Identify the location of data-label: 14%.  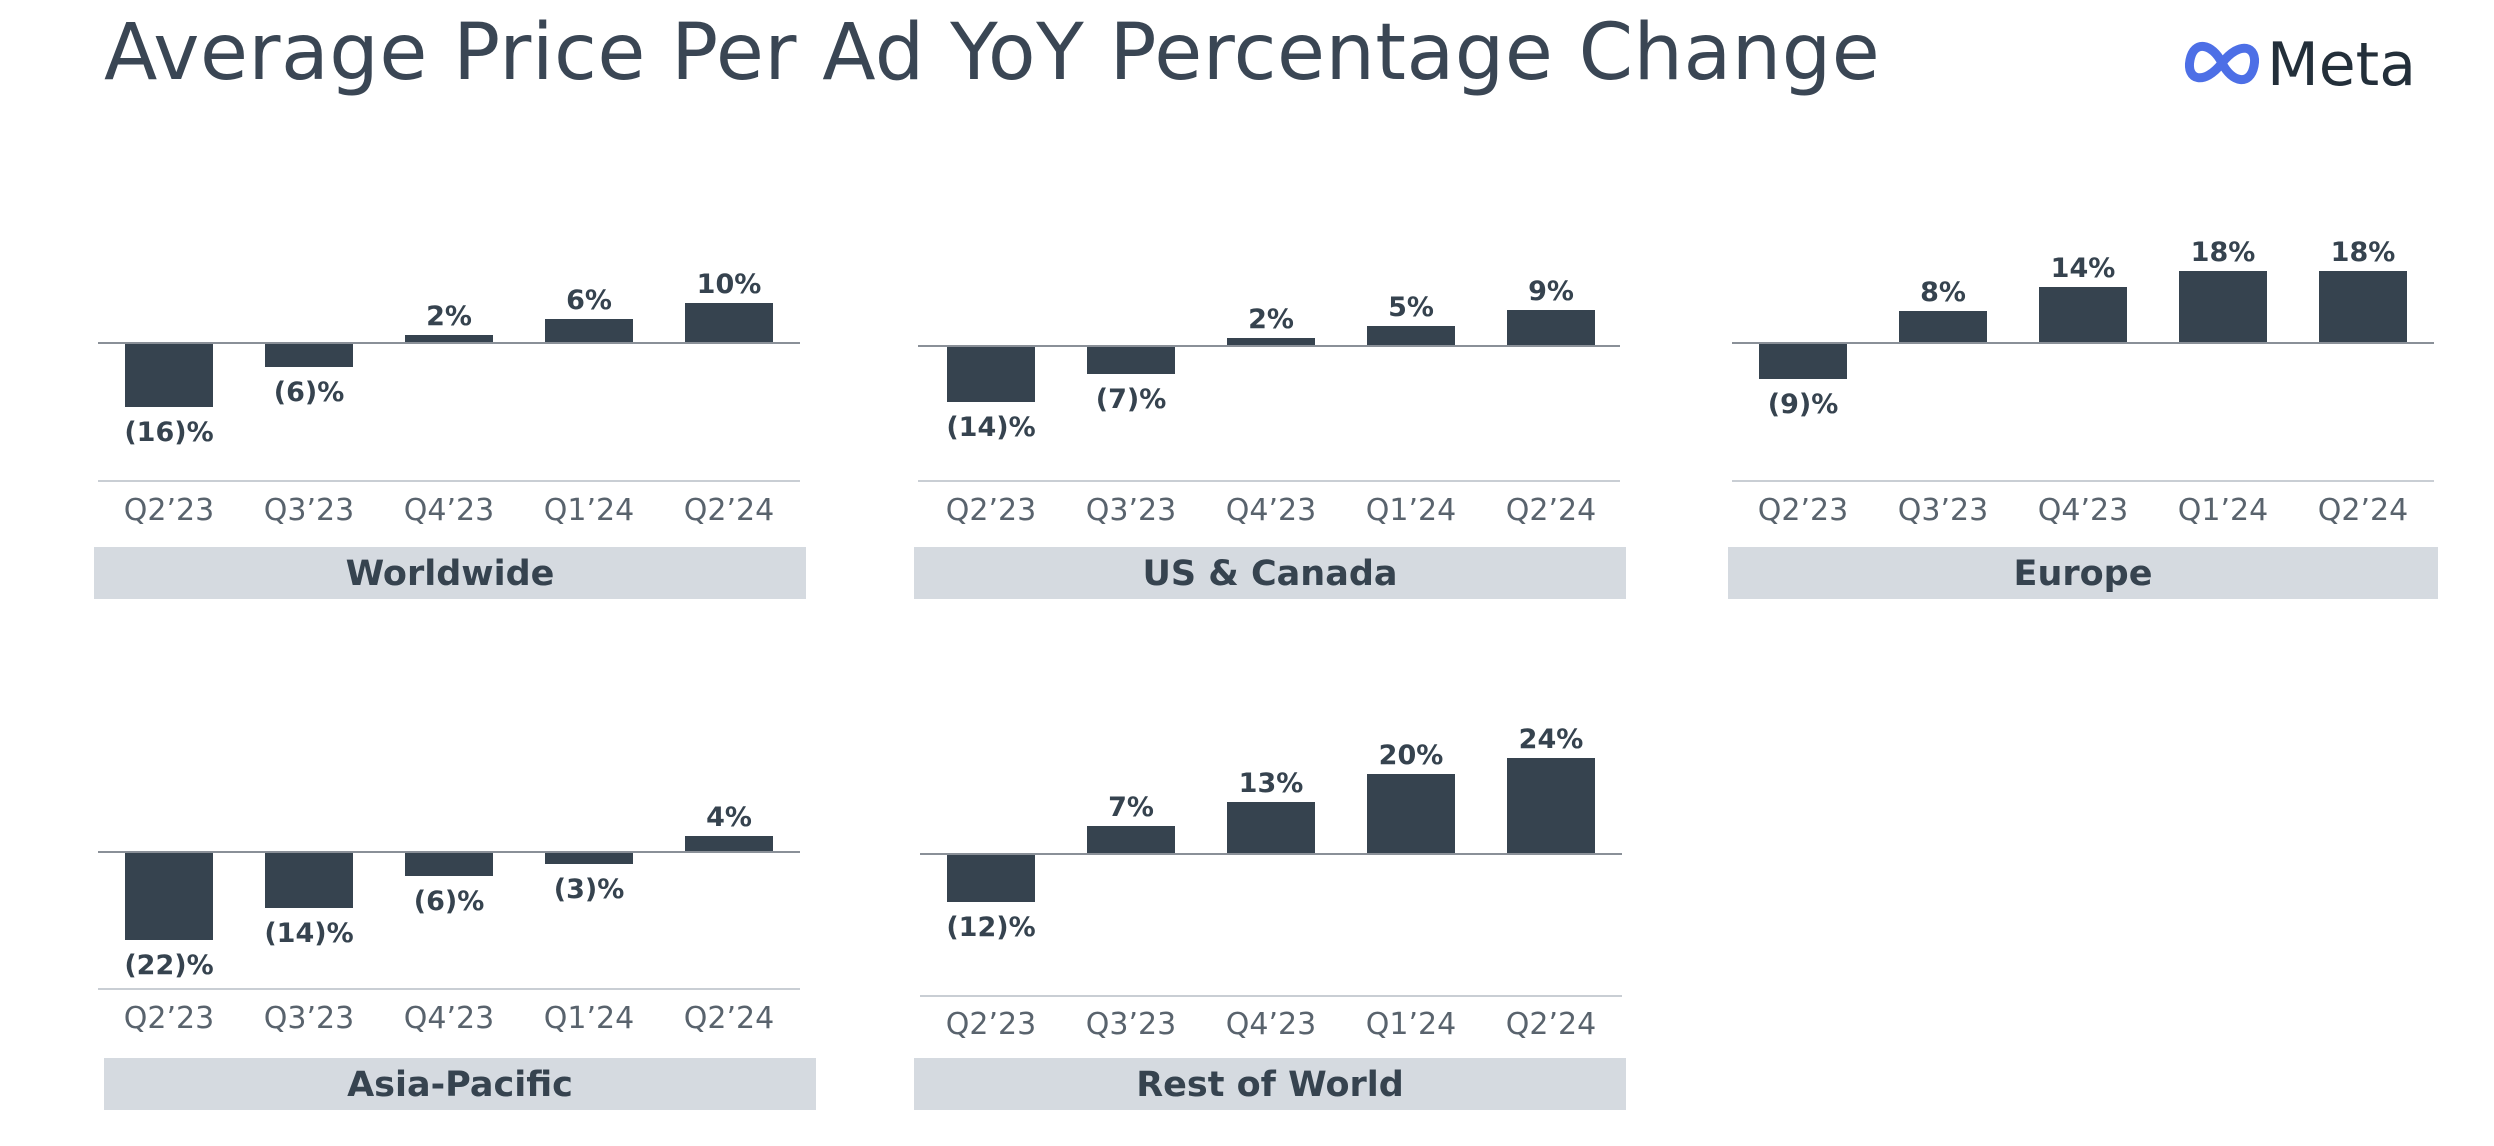
(2083, 268).